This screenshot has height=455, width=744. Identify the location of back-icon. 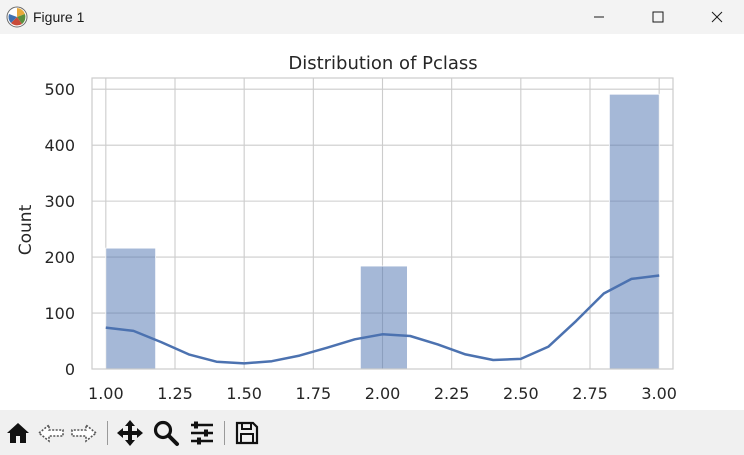
(50, 433).